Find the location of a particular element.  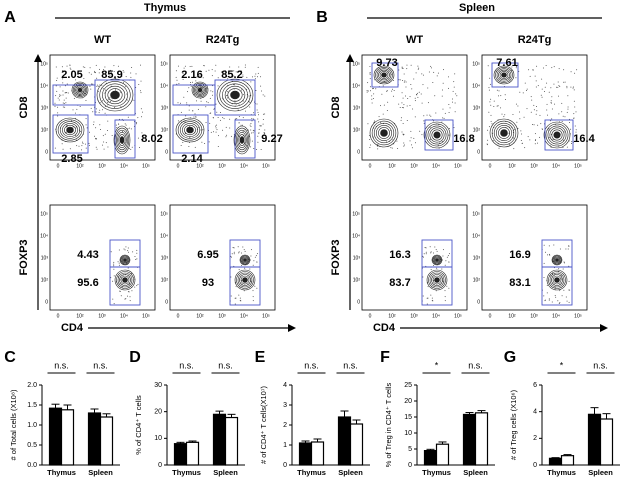

gate-percent: 9.27 is located at coordinates (271, 139).